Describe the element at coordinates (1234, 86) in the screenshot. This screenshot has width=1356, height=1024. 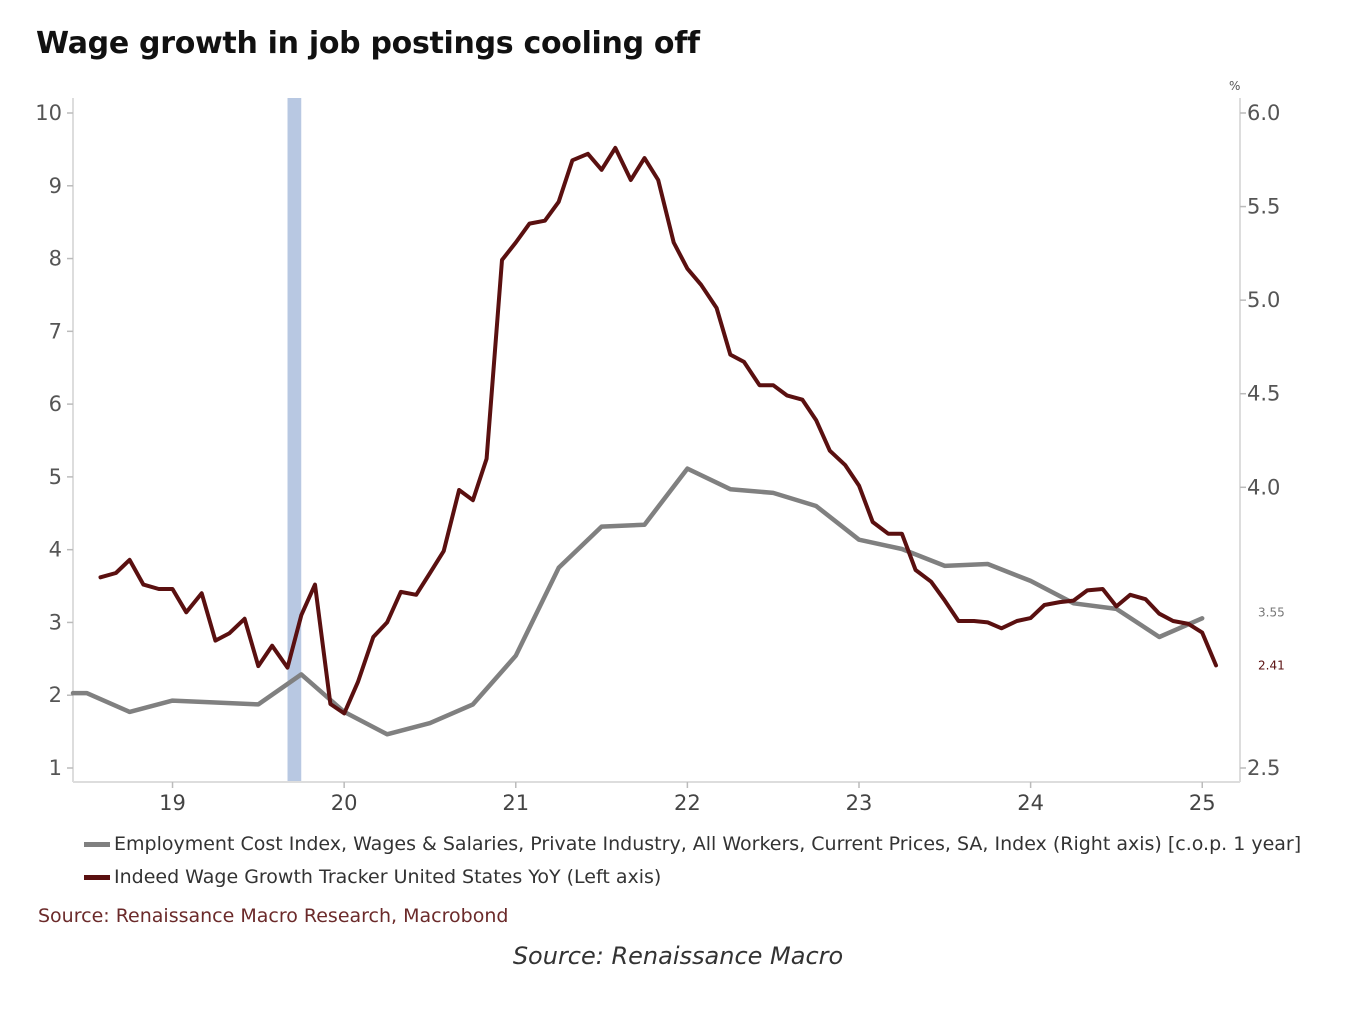
I see `right-axis-unit: %` at that location.